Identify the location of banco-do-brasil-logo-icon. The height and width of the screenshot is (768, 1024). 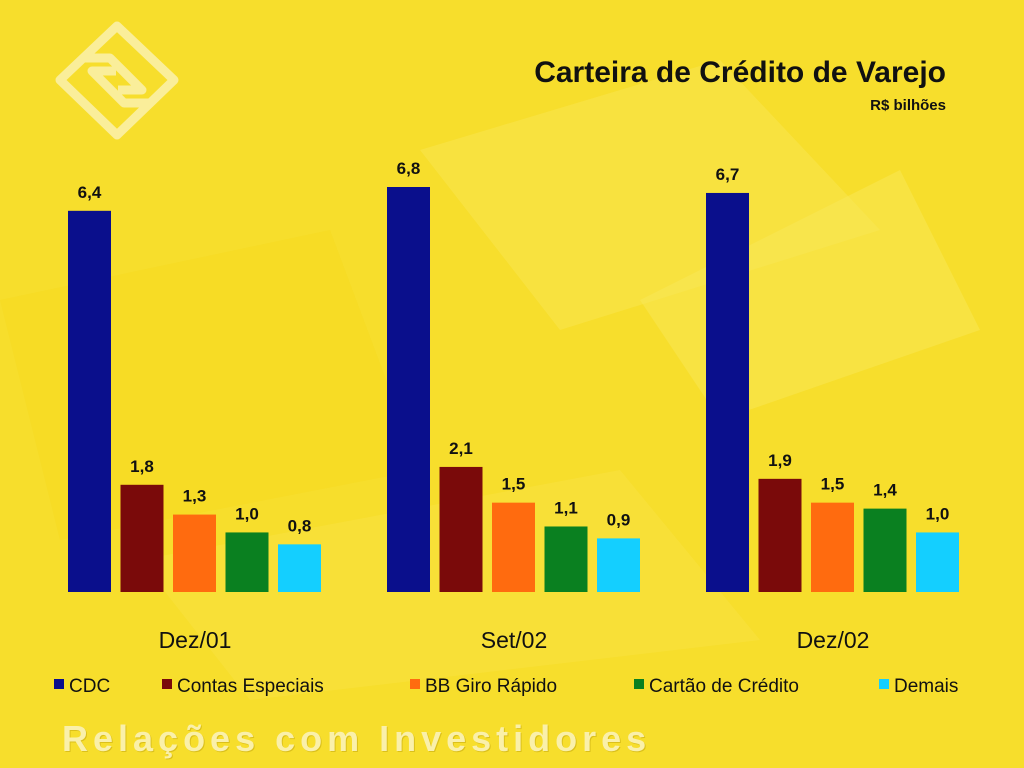
(117, 80).